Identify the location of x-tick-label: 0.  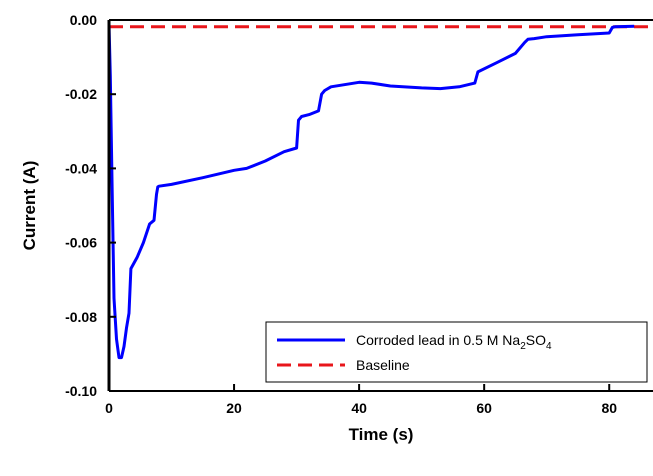
(109, 408).